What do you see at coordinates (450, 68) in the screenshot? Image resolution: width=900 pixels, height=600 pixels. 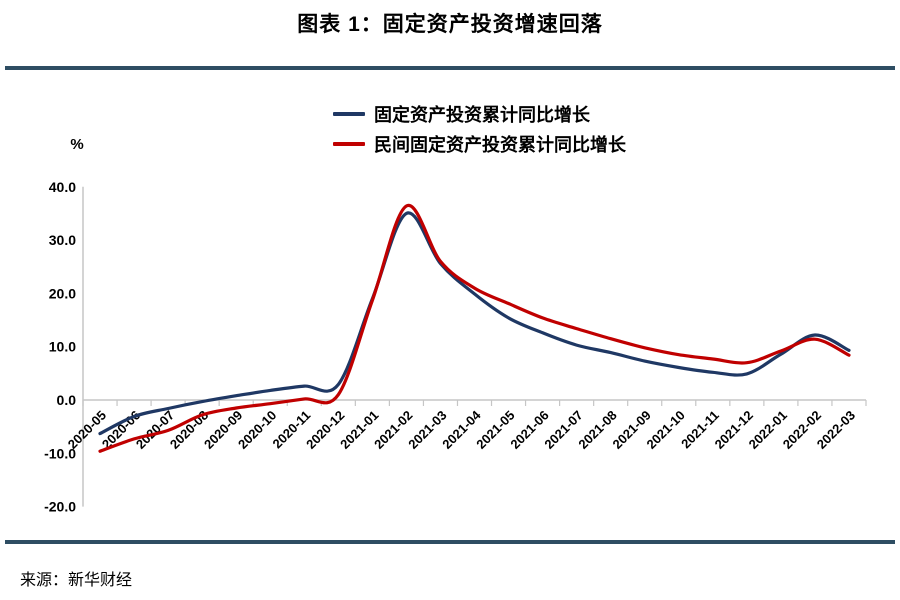 I see `top-divider` at bounding box center [450, 68].